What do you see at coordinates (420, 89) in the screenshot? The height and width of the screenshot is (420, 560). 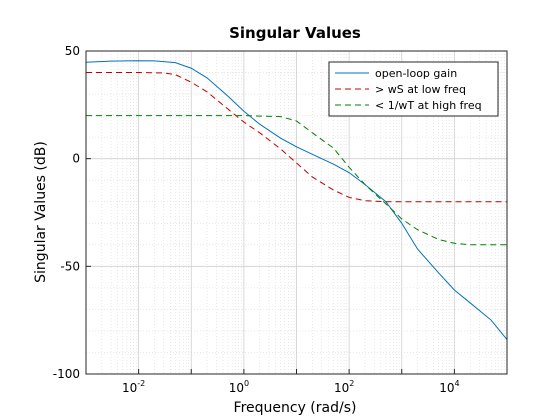 I see `legend-label-1: > wS at low freq` at bounding box center [420, 89].